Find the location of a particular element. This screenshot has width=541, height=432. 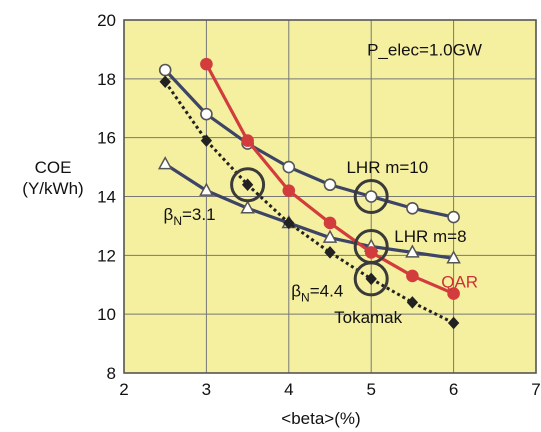

highlight-circles is located at coordinates (309, 232).